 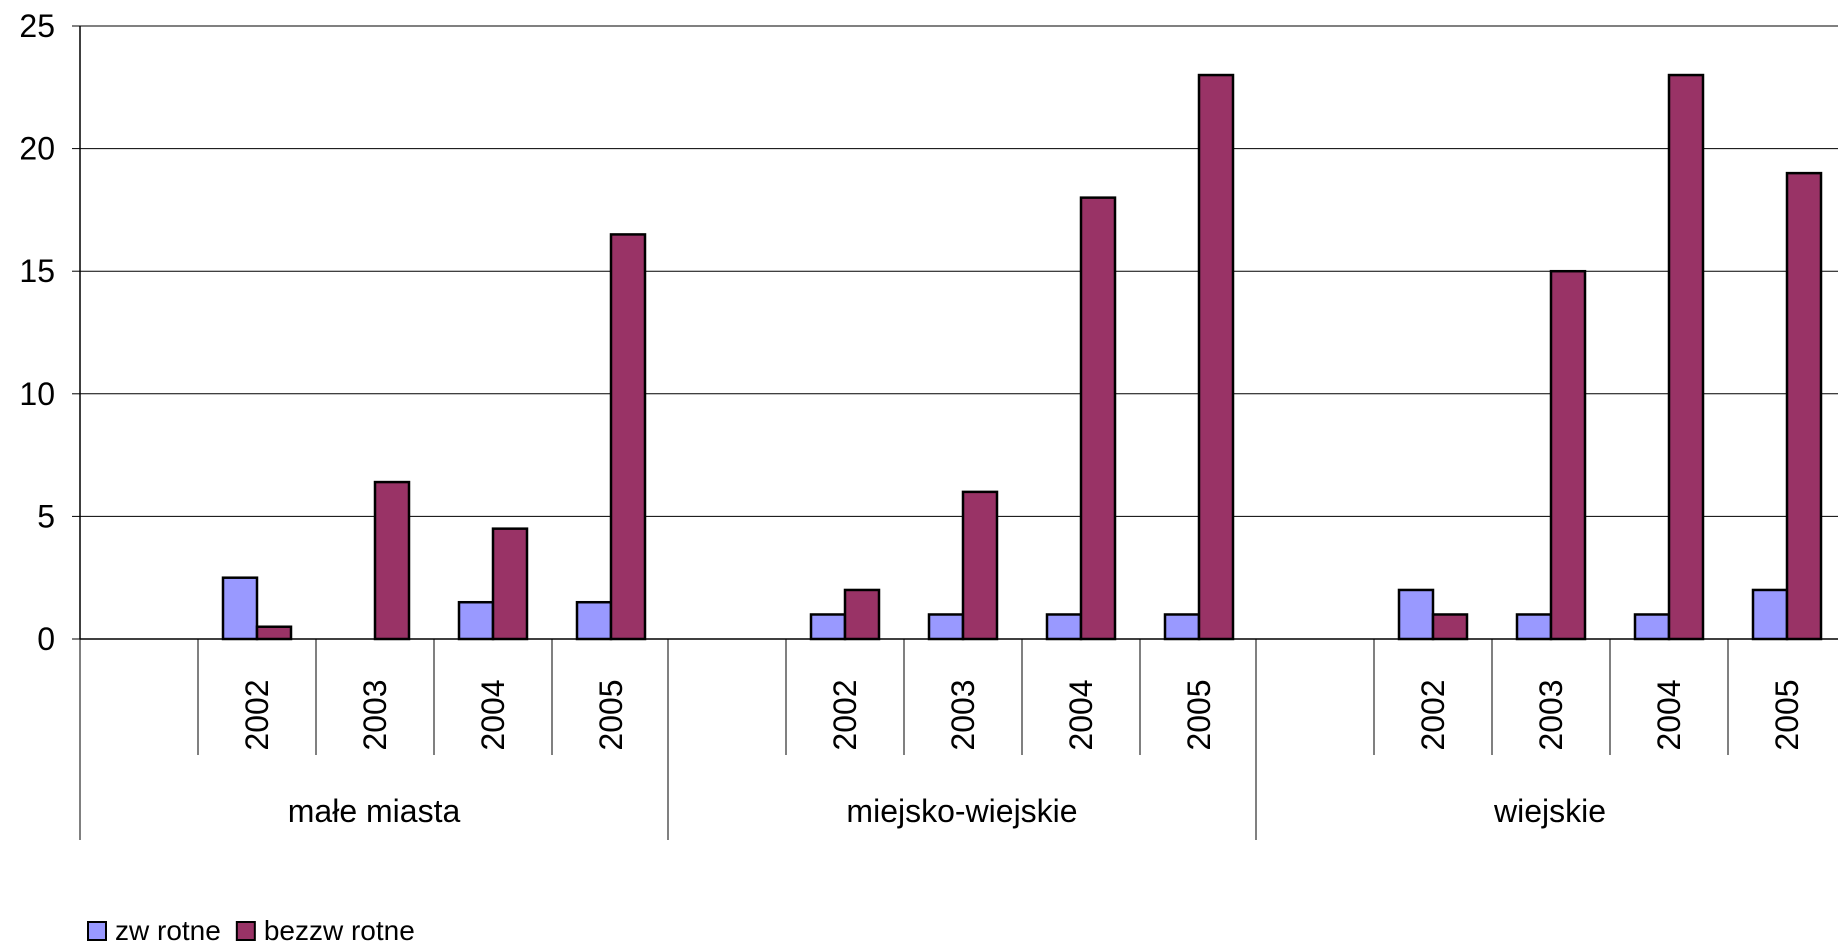 What do you see at coordinates (46, 516) in the screenshot?
I see `y-tick-label: 5` at bounding box center [46, 516].